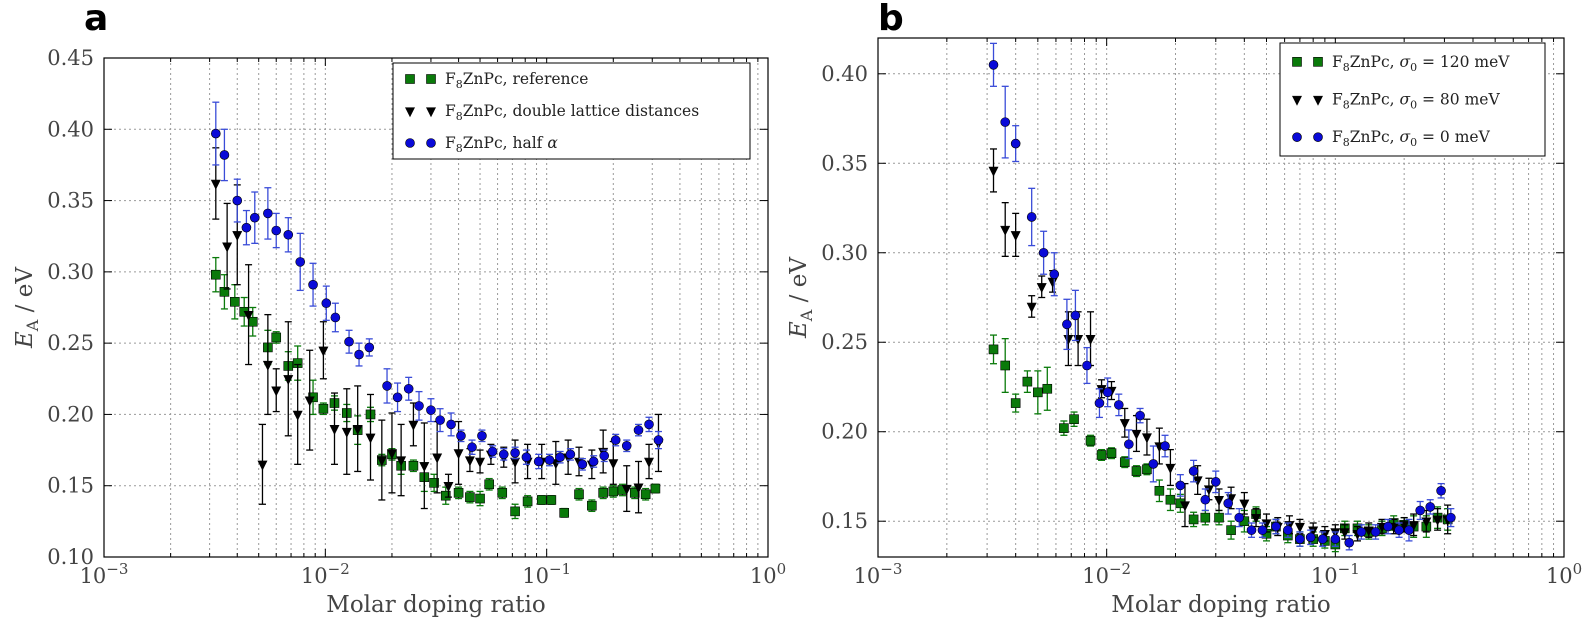 The image size is (1594, 628). Describe the element at coordinates (70, 557) in the screenshot. I see `y-tick-label: 0.10` at that location.